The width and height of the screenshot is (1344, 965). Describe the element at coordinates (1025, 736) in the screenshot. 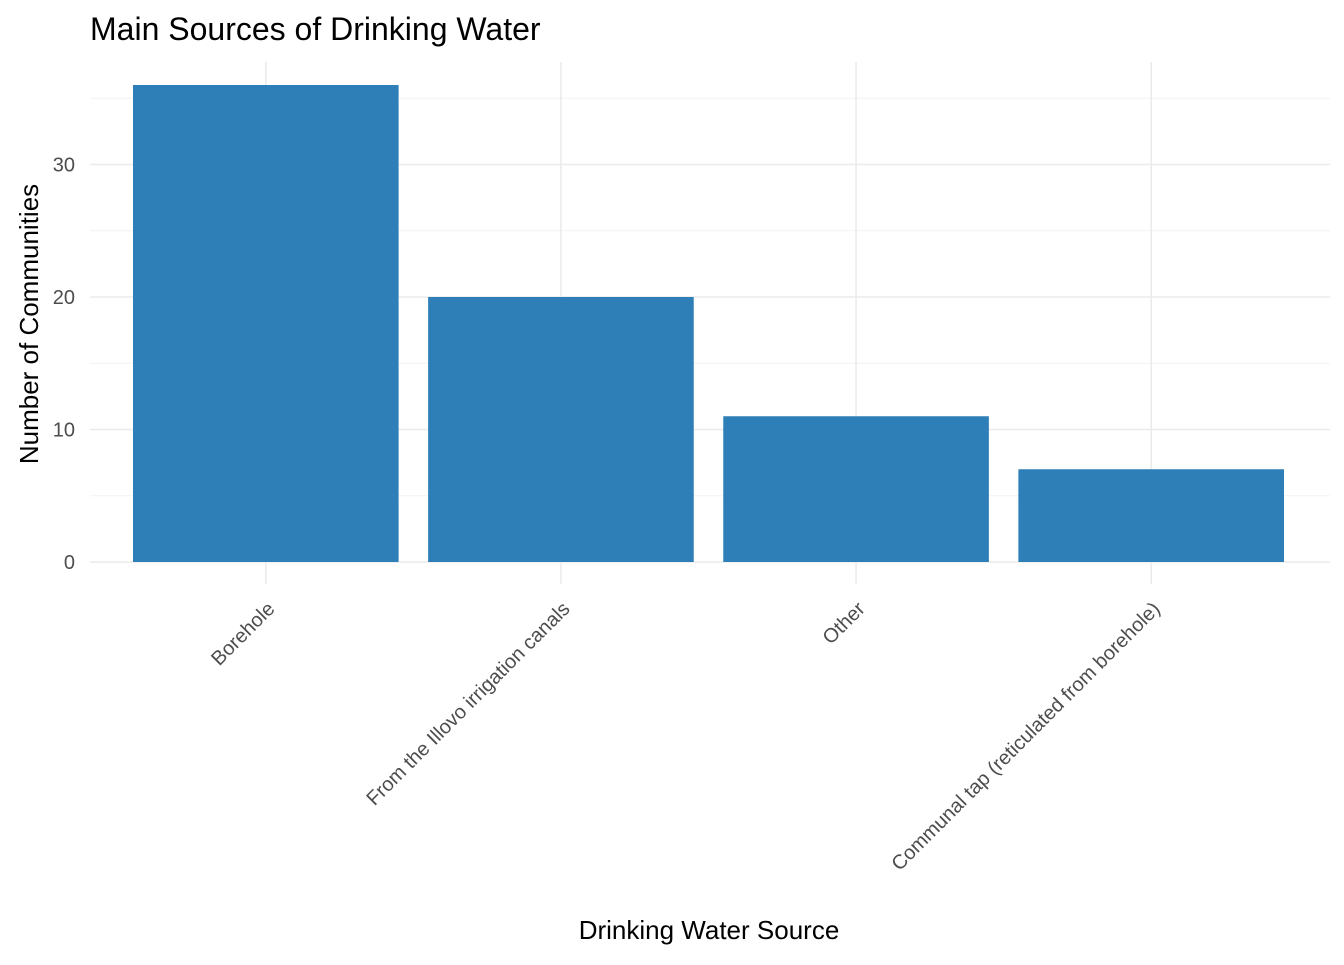

I see `x-tick-label: Communal tap (reticulated from borehole)` at that location.